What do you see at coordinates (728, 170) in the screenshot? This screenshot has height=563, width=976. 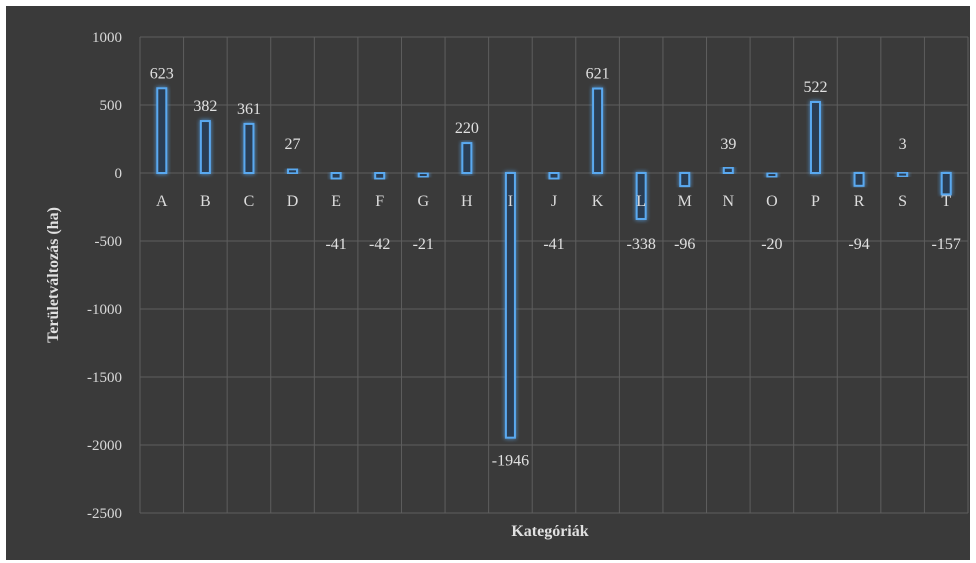 I see `bar-N` at bounding box center [728, 170].